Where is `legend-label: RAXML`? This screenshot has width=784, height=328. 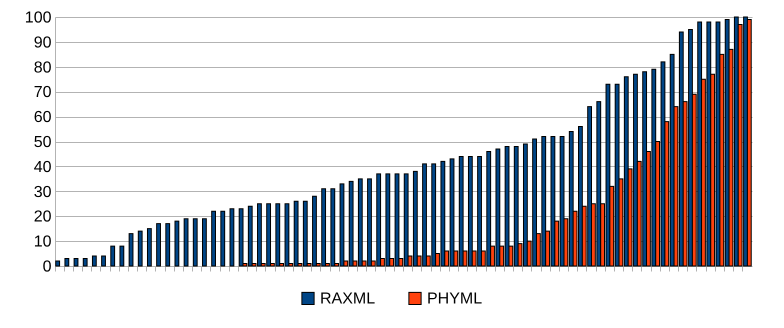 legend-label: RAXML is located at coordinates (348, 299).